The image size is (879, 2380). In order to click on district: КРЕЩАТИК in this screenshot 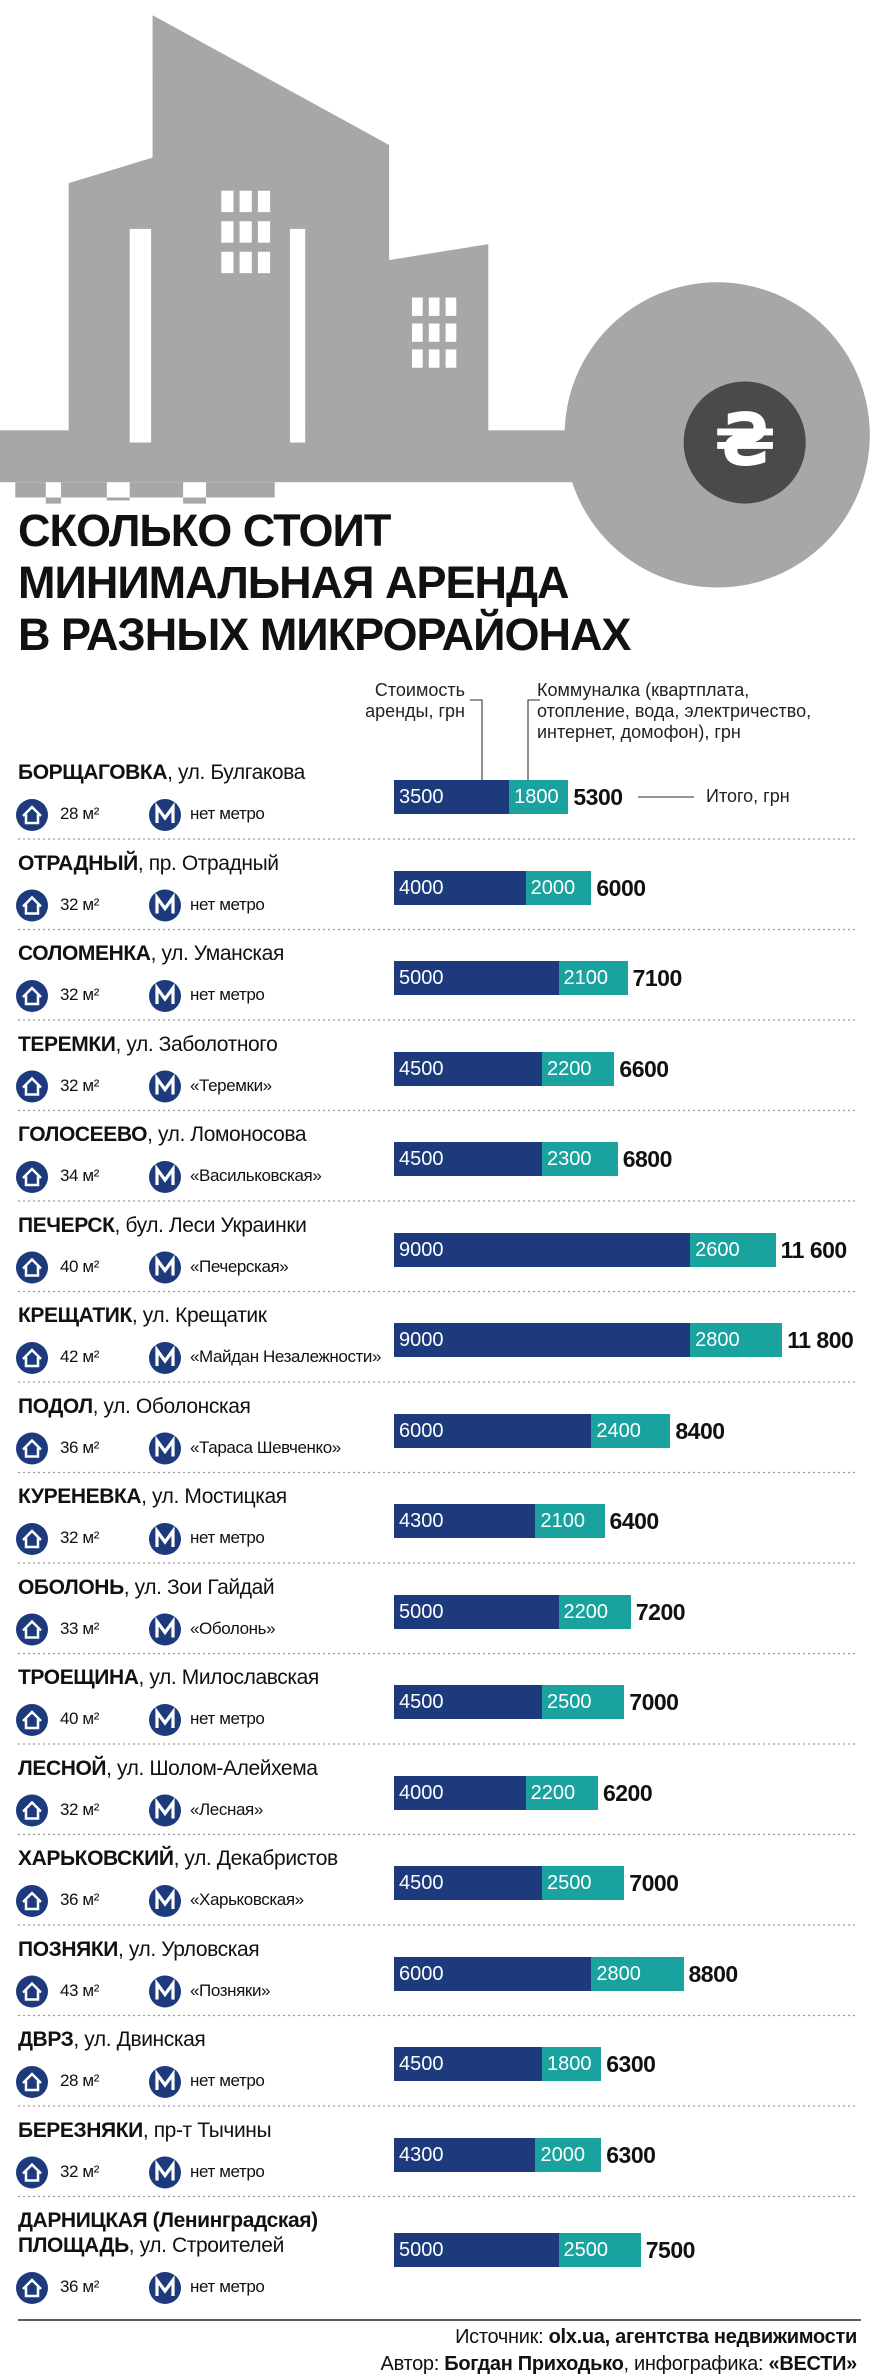, I will do `click(75, 1315)`.